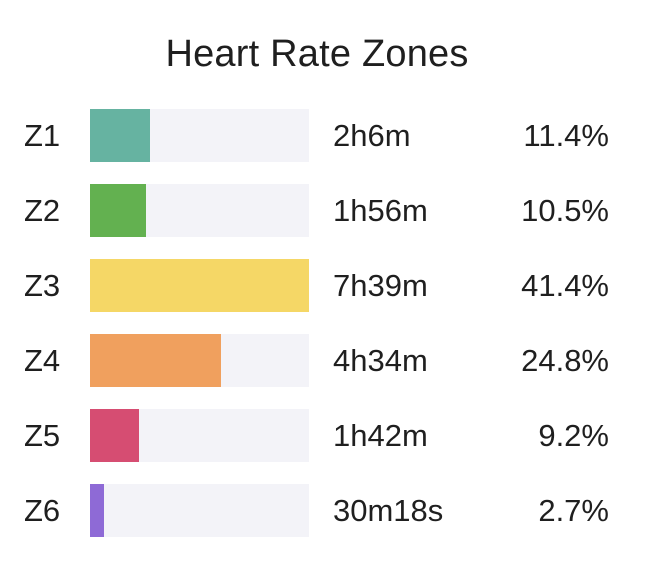  I want to click on zone-duration: 7h39m, so click(380, 285).